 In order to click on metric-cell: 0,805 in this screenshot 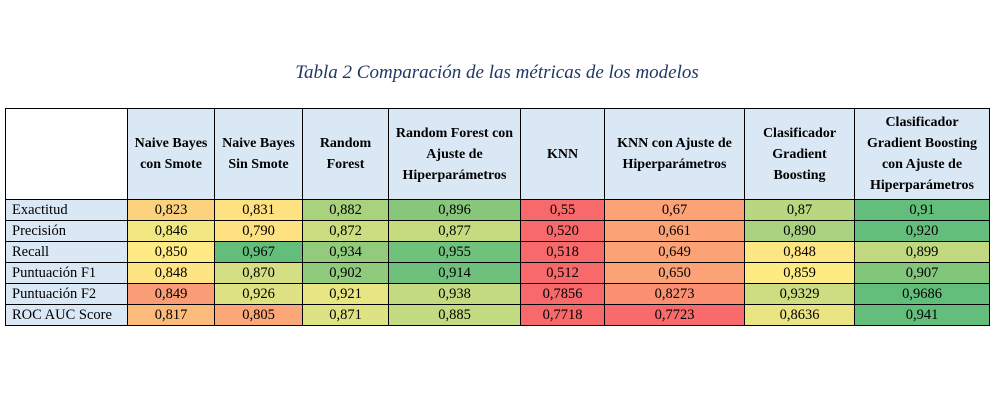, I will do `click(258, 315)`.